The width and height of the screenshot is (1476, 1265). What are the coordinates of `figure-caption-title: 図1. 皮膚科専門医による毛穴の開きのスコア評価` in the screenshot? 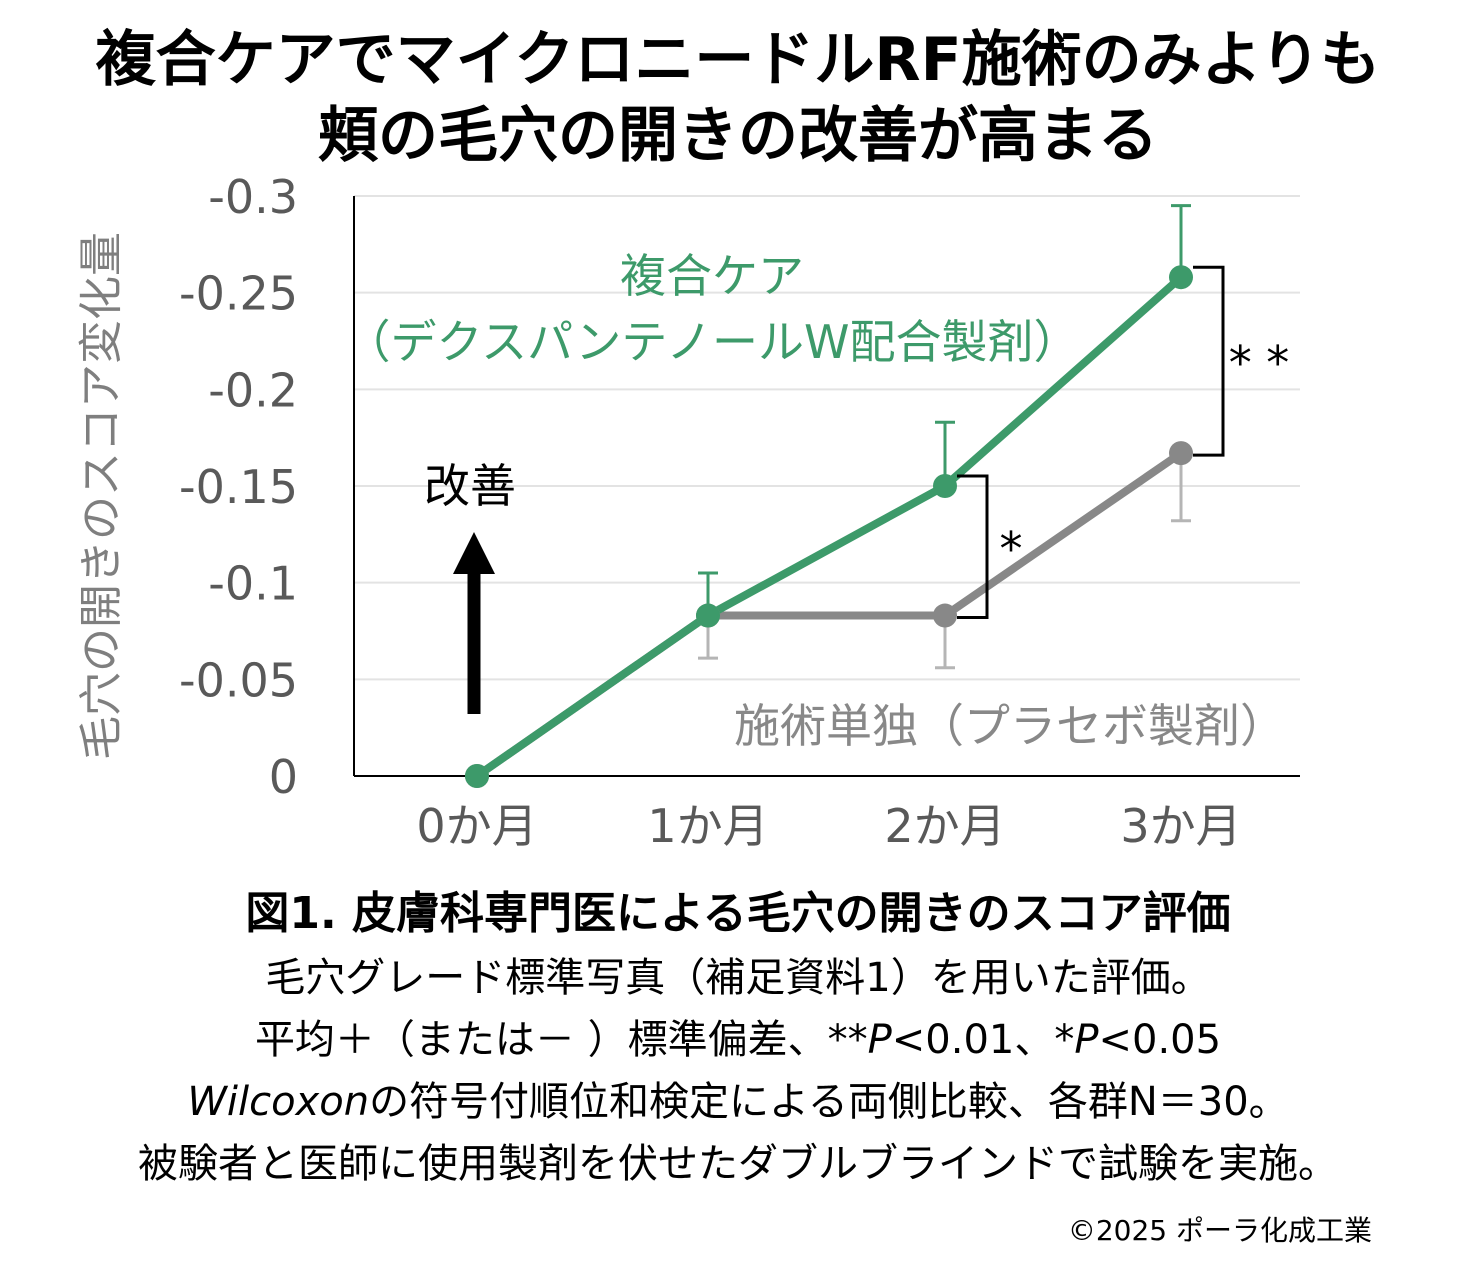 It's located at (738, 913).